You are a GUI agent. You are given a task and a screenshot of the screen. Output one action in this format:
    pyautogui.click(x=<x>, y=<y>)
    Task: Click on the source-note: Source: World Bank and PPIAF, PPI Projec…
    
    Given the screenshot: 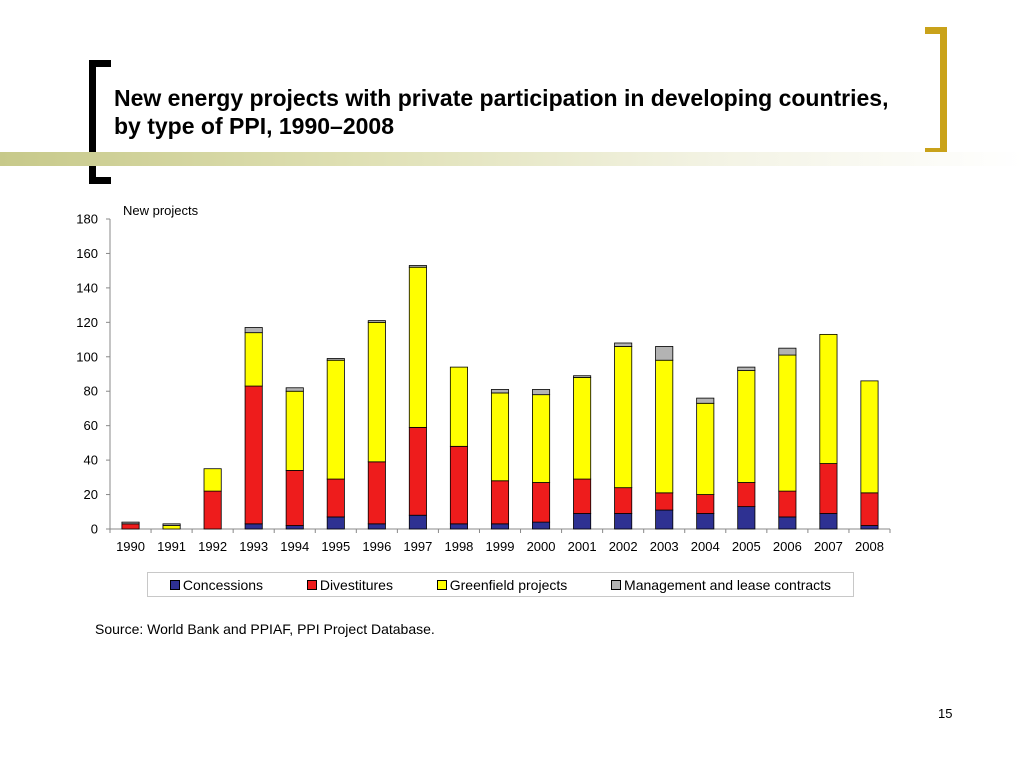 What is the action you would take?
    pyautogui.click(x=265, y=629)
    